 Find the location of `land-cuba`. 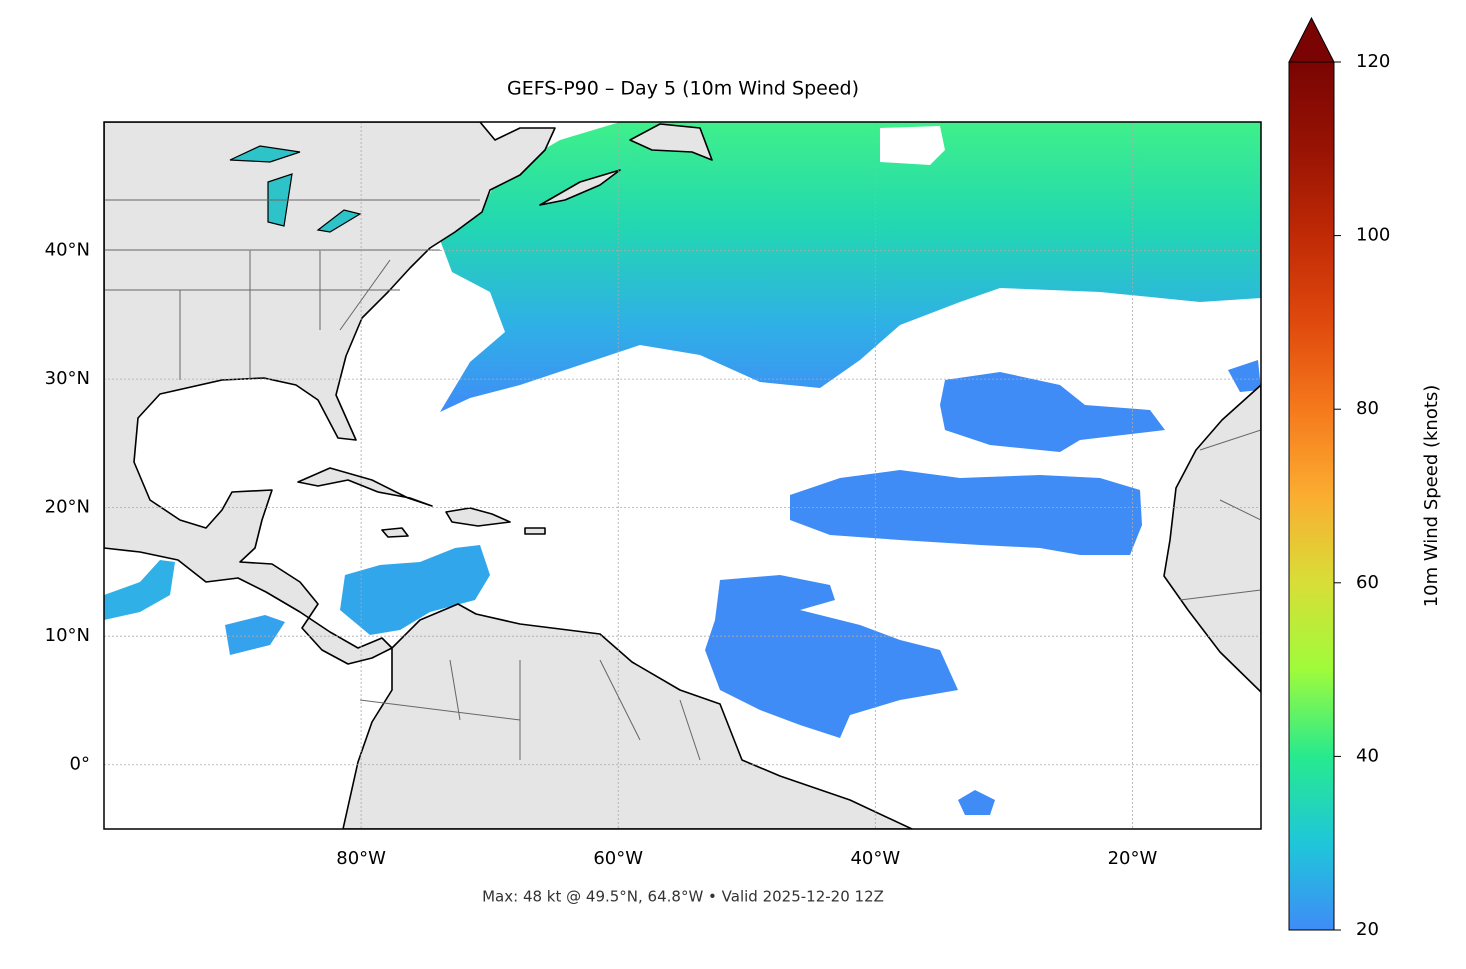

land-cuba is located at coordinates (365, 487).